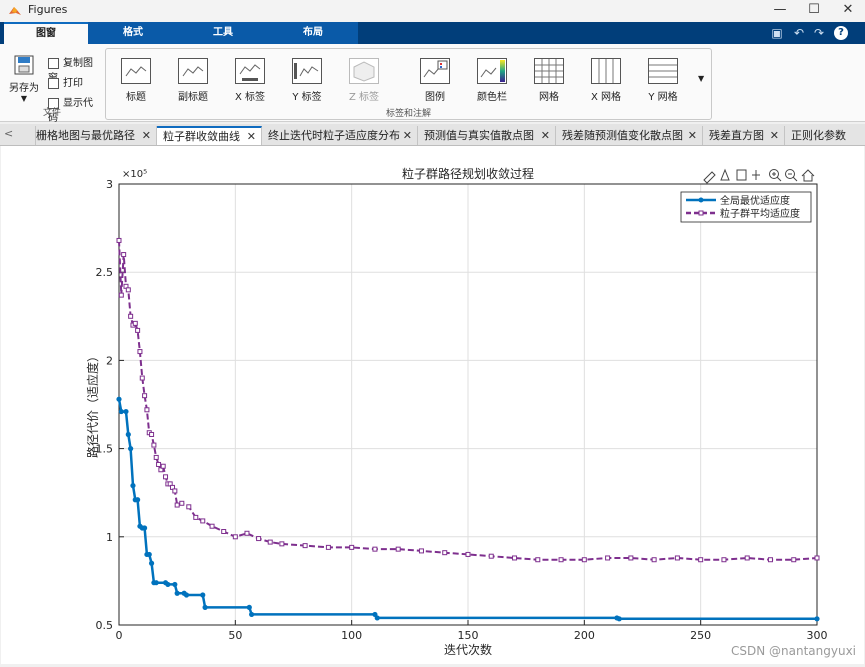  I want to click on grid-button: 网格, so click(549, 79).